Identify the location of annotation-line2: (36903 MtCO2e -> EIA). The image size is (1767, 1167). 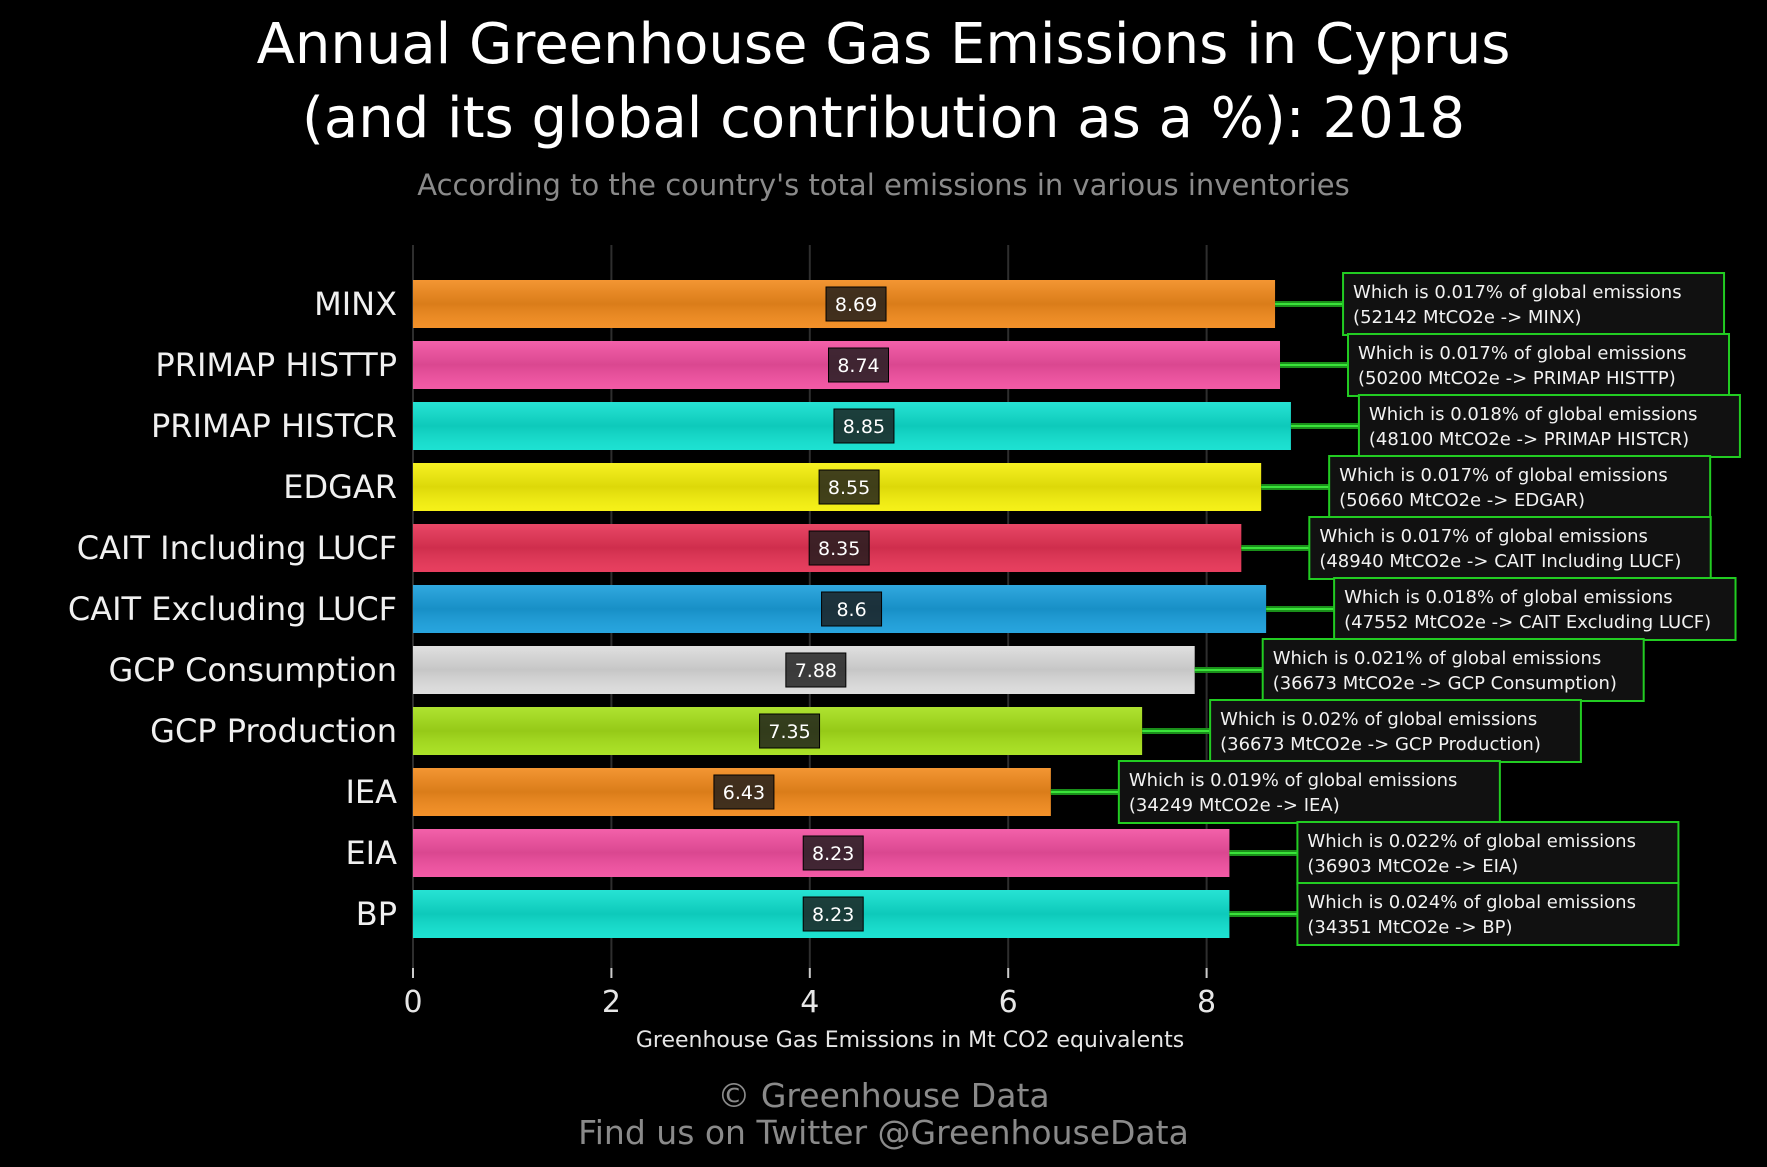
(1412, 866).